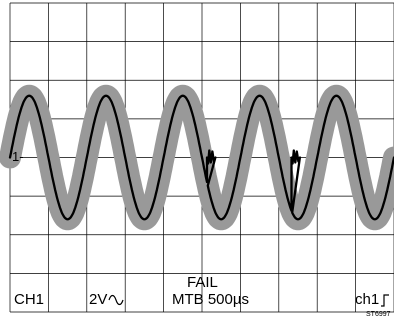 Image resolution: width=394 pixels, height=323 pixels. What do you see at coordinates (98, 299) in the screenshot?
I see `volts-per-div-text: 2V` at bounding box center [98, 299].